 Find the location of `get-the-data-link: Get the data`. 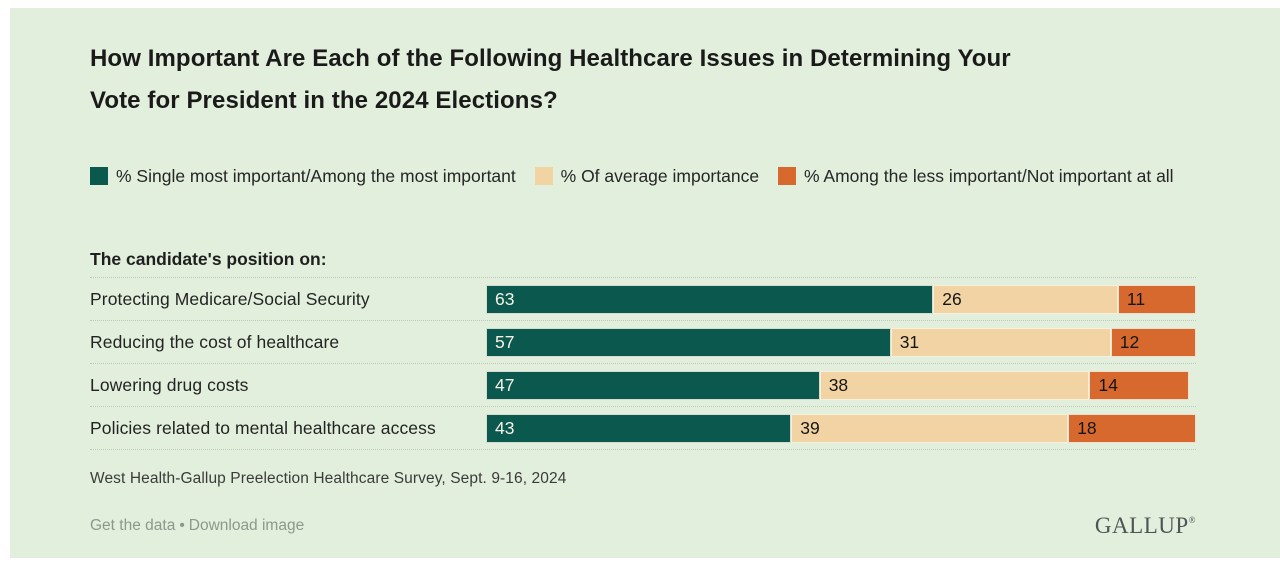

get-the-data-link: Get the data is located at coordinates (133, 525).